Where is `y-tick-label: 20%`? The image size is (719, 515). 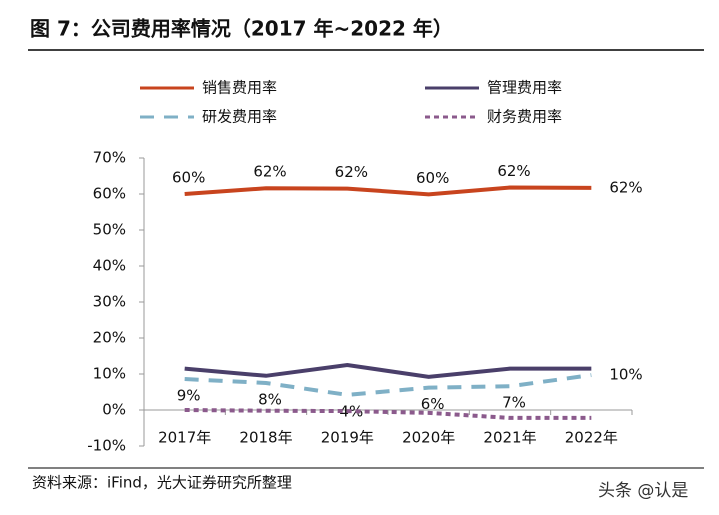
y-tick-label: 20% is located at coordinates (109, 338).